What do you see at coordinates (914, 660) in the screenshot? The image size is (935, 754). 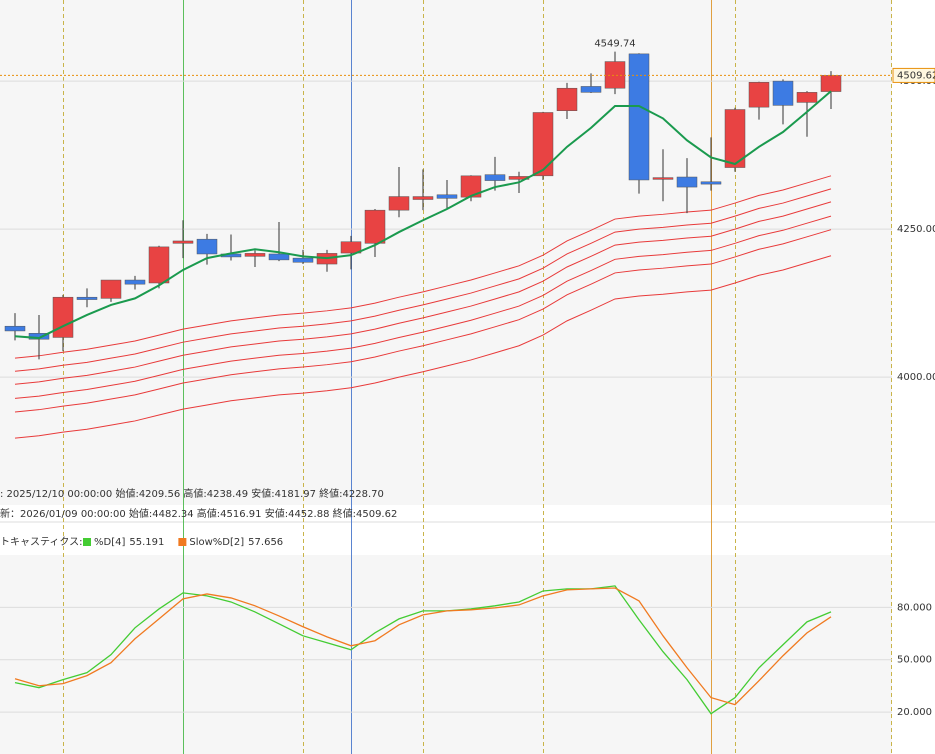 I see `y-tick-label: 50.000` at bounding box center [914, 660].